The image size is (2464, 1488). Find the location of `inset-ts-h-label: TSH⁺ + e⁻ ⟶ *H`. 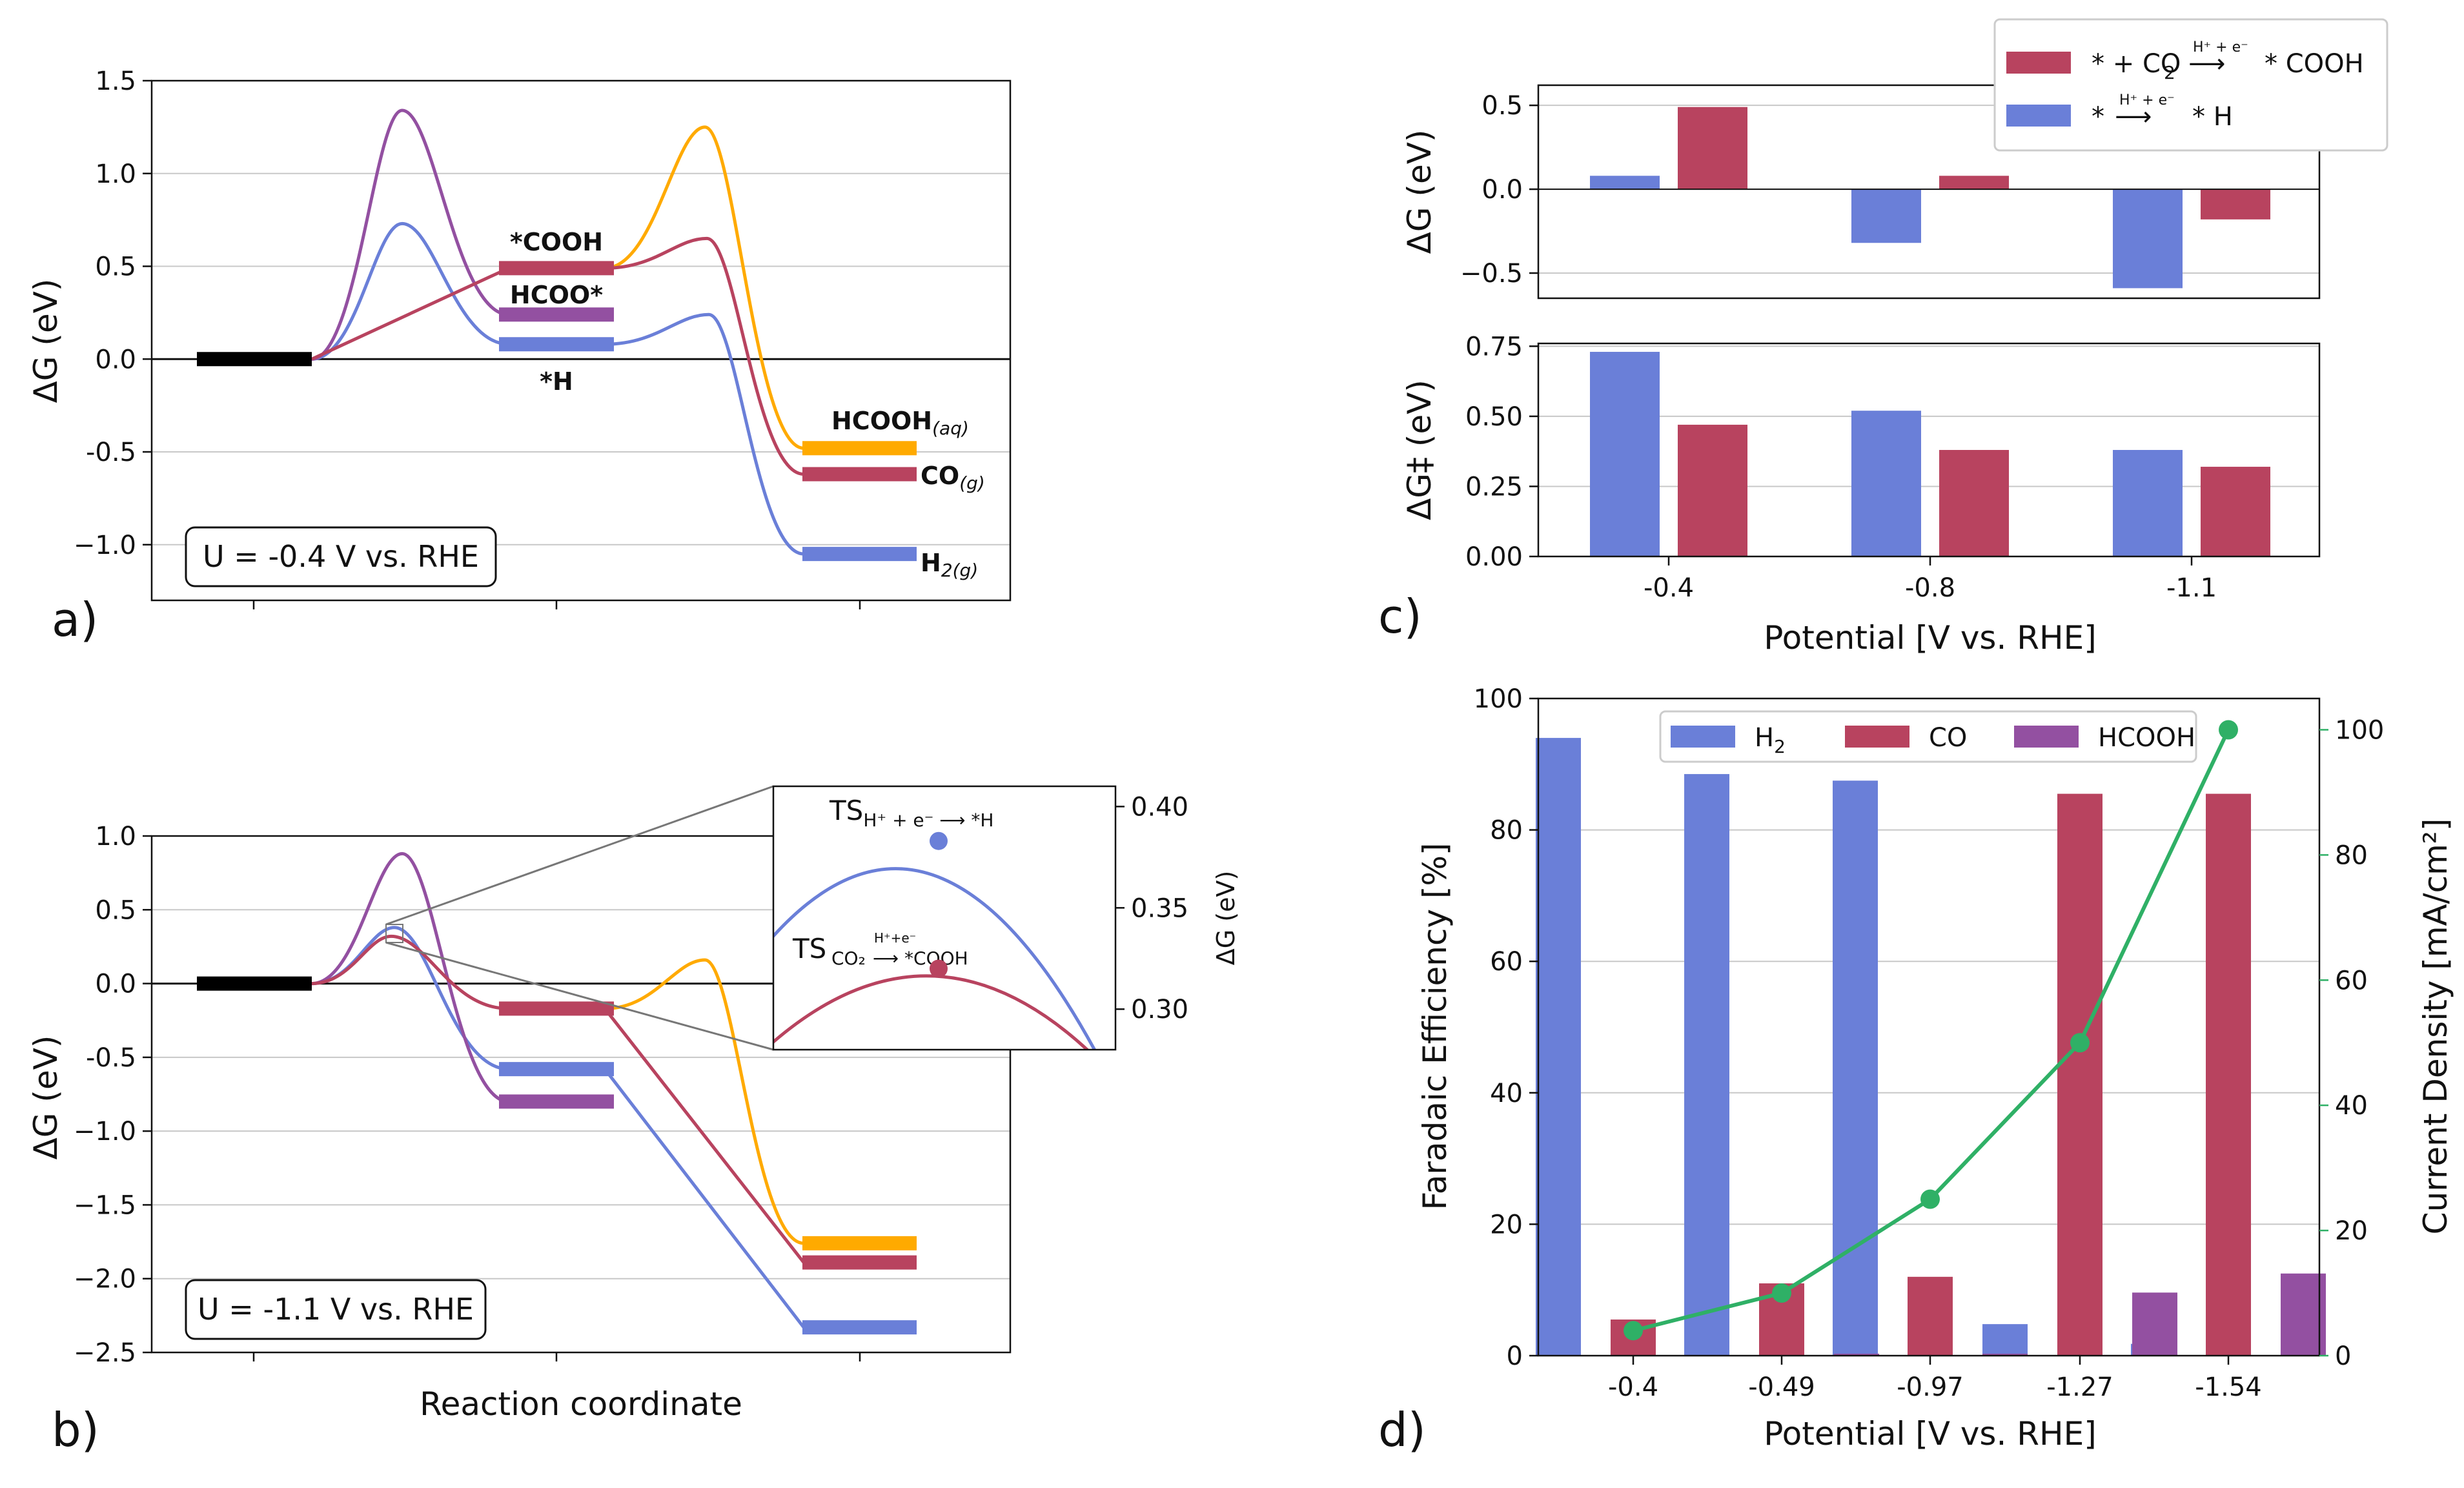

inset-ts-h-label: TSH⁺ + e⁻ ⟶ *H is located at coordinates (911, 813).